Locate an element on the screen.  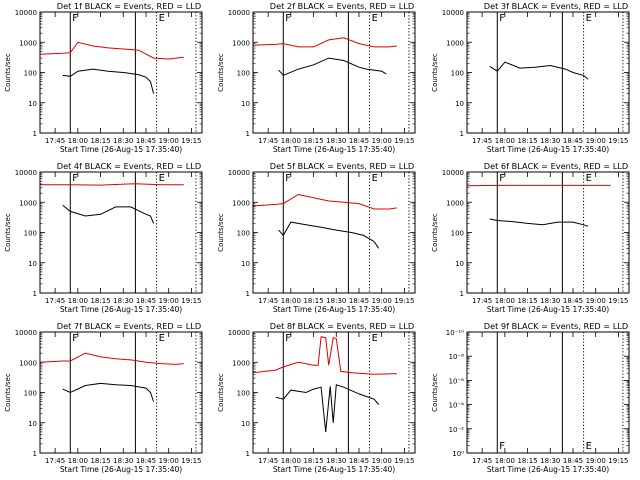
panel-title: Det 7f BLACK = Events, RED = LLD is located at coordinates (129, 326).